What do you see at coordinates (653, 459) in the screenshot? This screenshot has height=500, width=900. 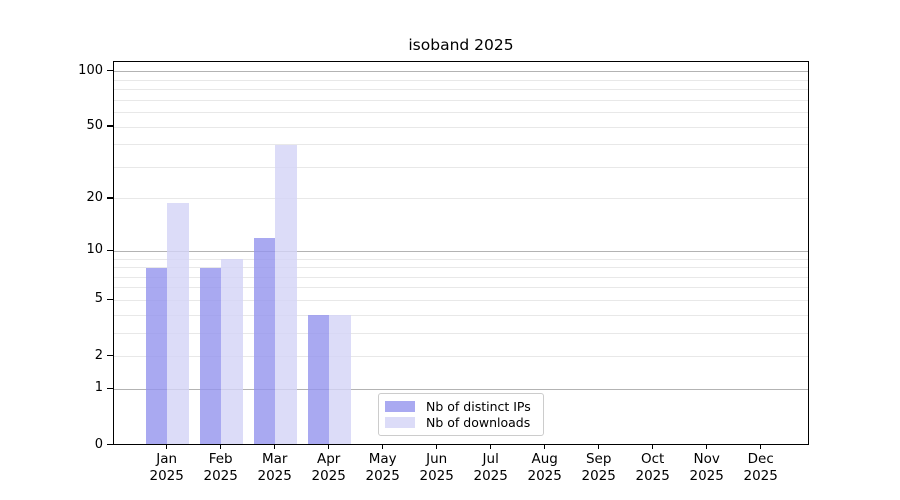 I see `month-name: Oct` at bounding box center [653, 459].